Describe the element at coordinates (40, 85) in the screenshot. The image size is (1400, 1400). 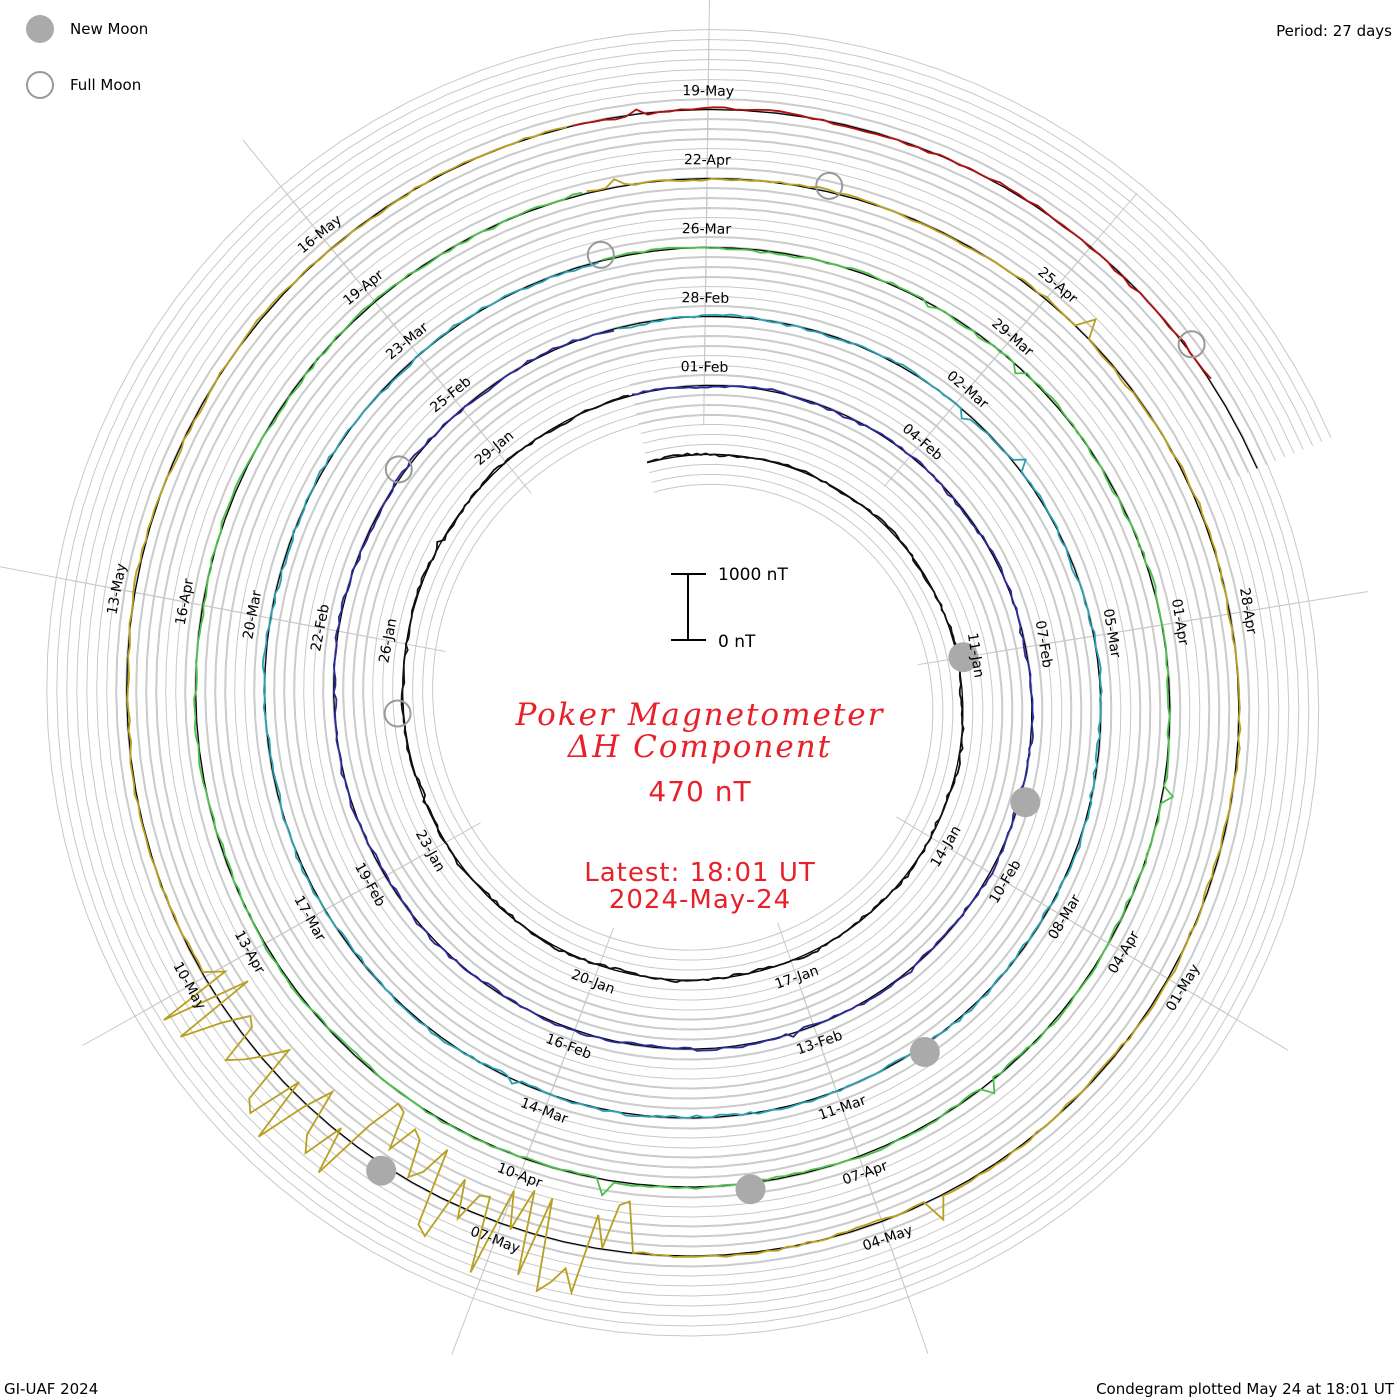
I see `full-moon-icon` at that location.